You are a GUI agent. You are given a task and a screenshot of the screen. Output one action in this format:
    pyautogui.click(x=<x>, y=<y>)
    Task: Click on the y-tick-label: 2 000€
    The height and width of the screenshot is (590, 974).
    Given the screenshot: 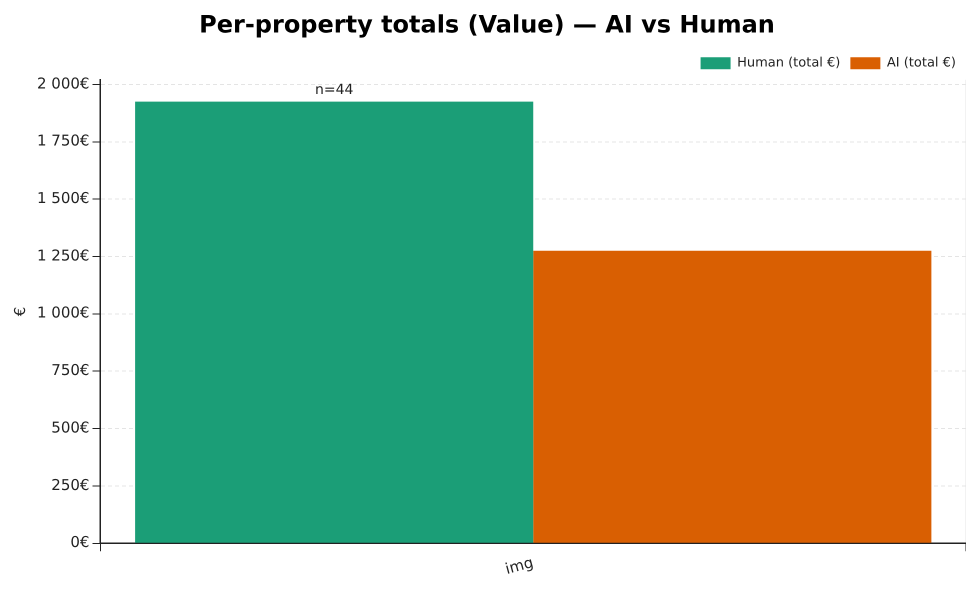 What is the action you would take?
    pyautogui.click(x=63, y=83)
    